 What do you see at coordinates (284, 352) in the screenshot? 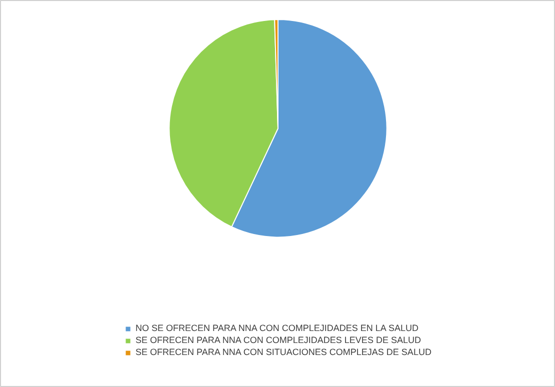
I see `legend-label: SE OFRECEN PARA NNA CON SITUACIONES COMPLEJAS DE SALUD` at bounding box center [284, 352].